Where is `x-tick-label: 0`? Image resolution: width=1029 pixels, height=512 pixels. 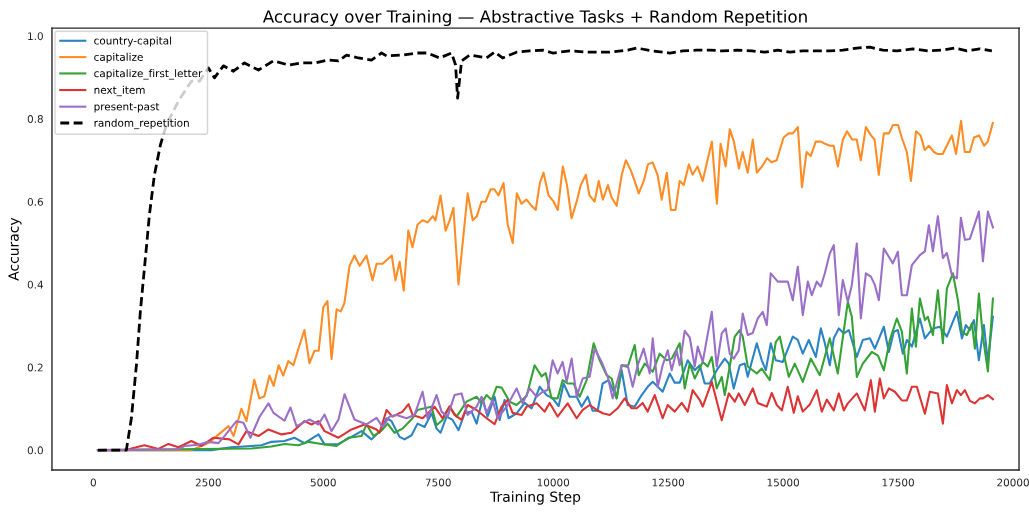 x-tick-label: 0 is located at coordinates (93, 482).